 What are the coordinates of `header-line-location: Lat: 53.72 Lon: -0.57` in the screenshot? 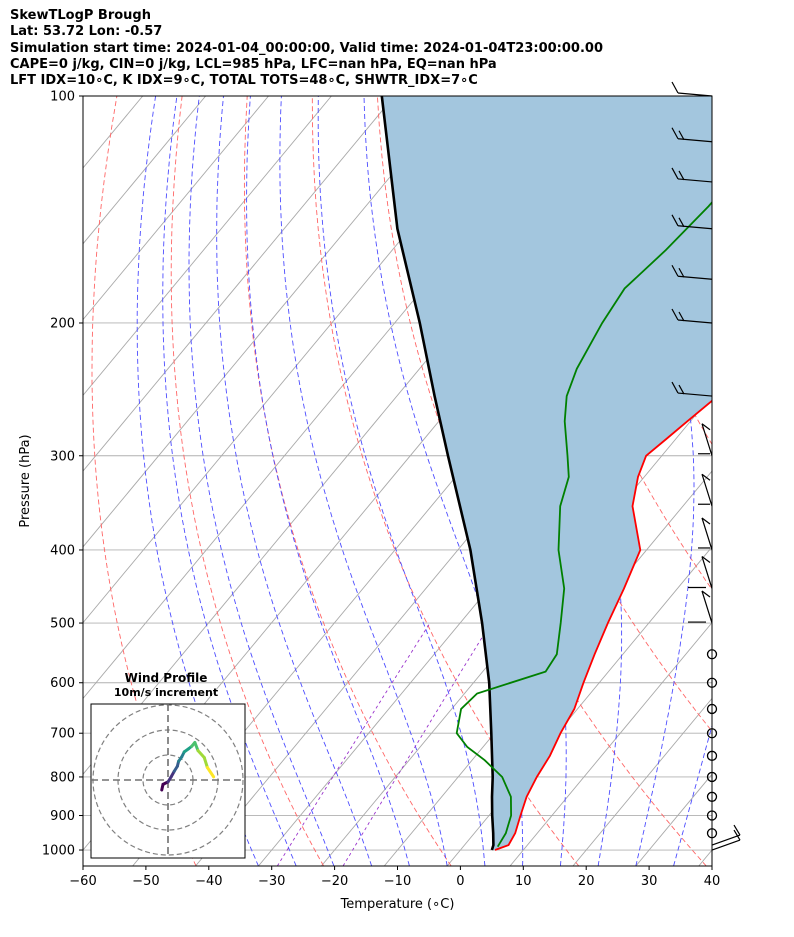 It's located at (86, 32).